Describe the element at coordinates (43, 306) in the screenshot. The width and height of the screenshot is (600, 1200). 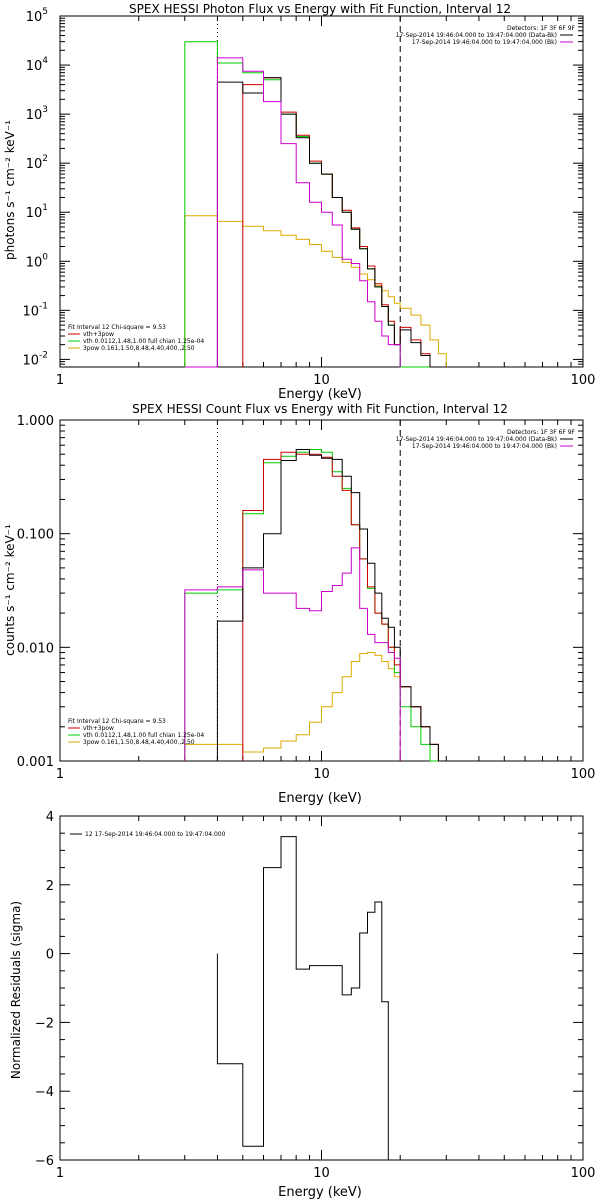
I see `y-tick-exponent: -1` at that location.